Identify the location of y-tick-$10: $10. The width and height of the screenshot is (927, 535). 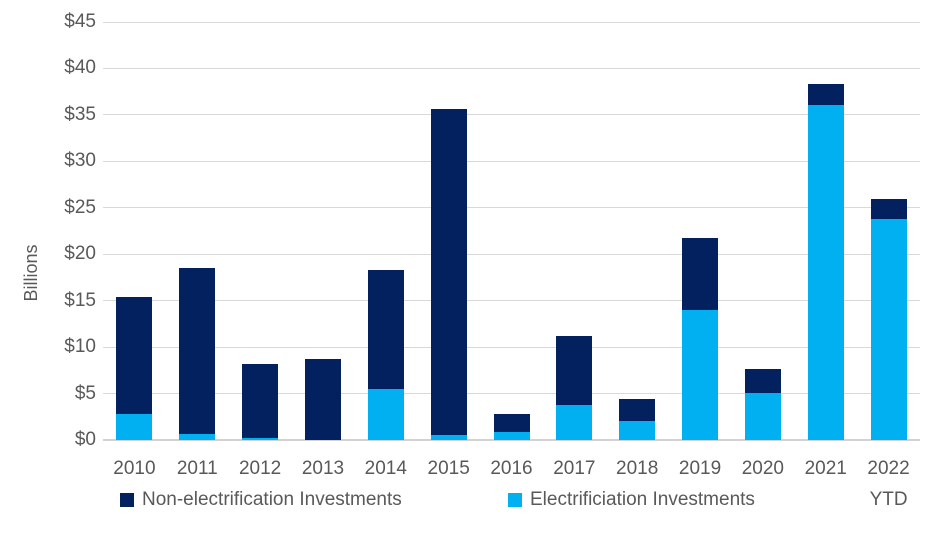
(80, 347).